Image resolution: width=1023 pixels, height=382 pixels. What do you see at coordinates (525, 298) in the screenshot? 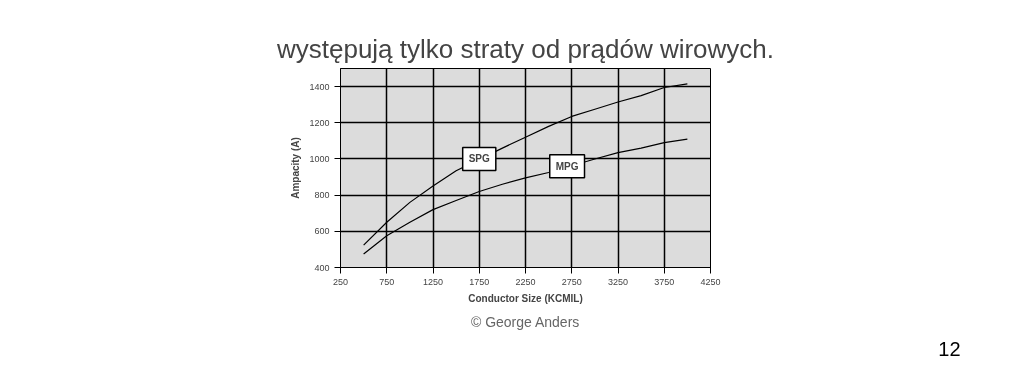
I see `x-axis-title: Conductor Size (KCMIL)` at bounding box center [525, 298].